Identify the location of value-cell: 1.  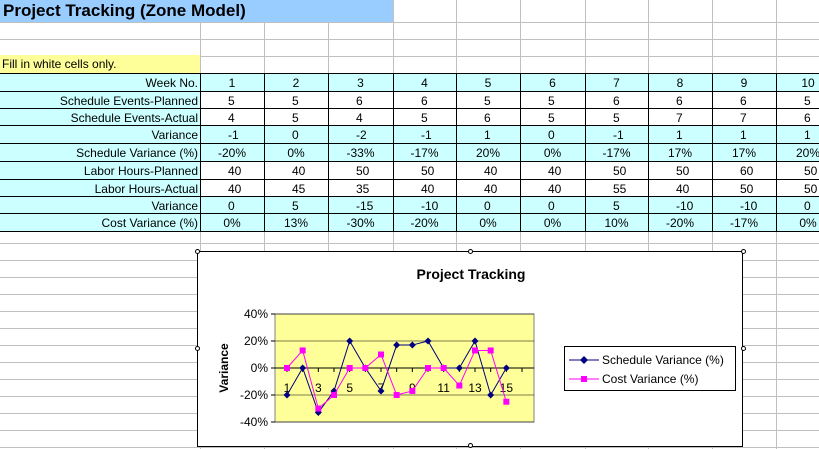
(487, 135).